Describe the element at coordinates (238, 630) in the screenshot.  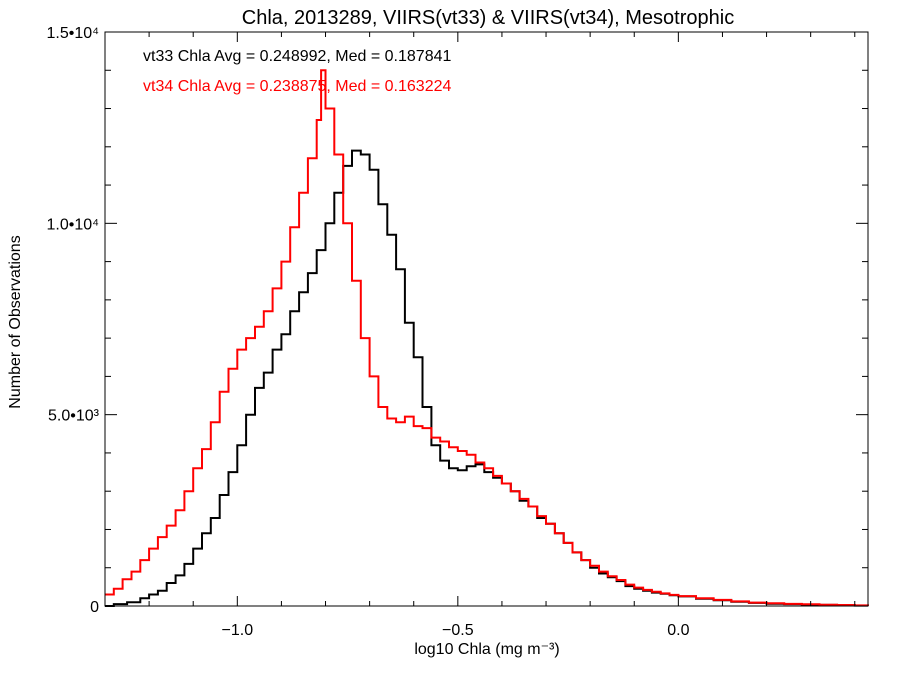
I see `x-tick-label: −1.0` at that location.